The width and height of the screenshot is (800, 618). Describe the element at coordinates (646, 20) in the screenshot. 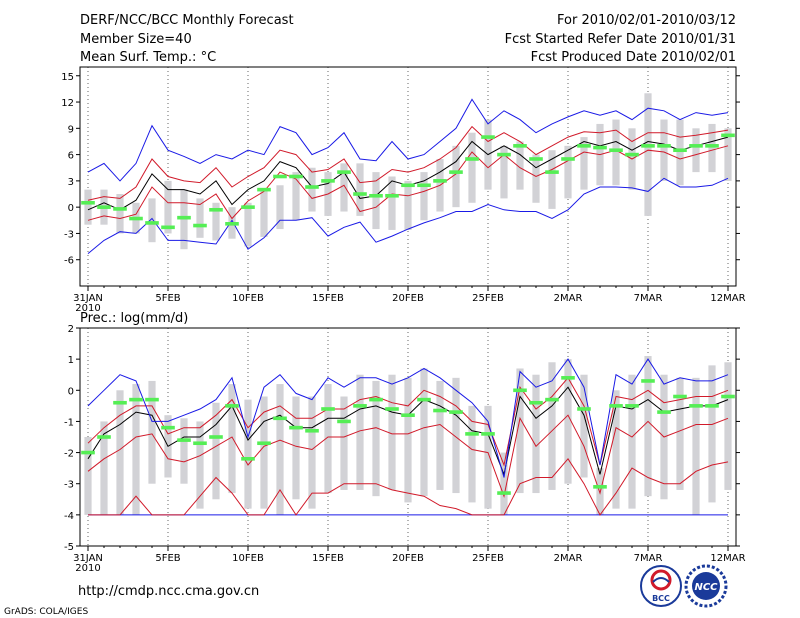

I see `header-forecast-range: For 2010/02/01-2010/03/12` at that location.